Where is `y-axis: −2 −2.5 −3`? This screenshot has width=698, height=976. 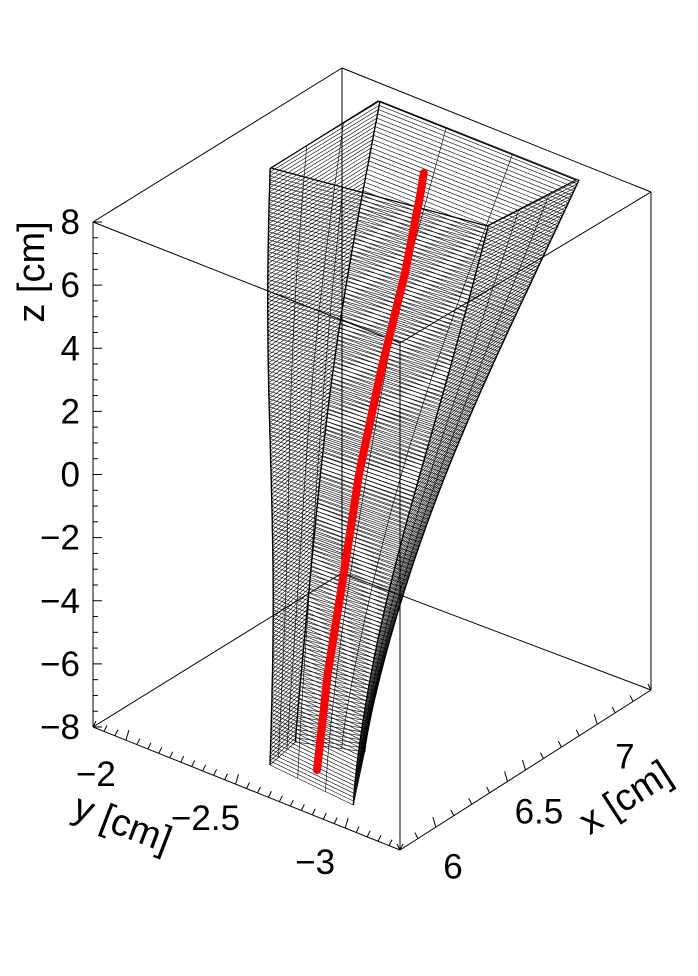 y-axis: −2 −2.5 −3 is located at coordinates (240, 801).